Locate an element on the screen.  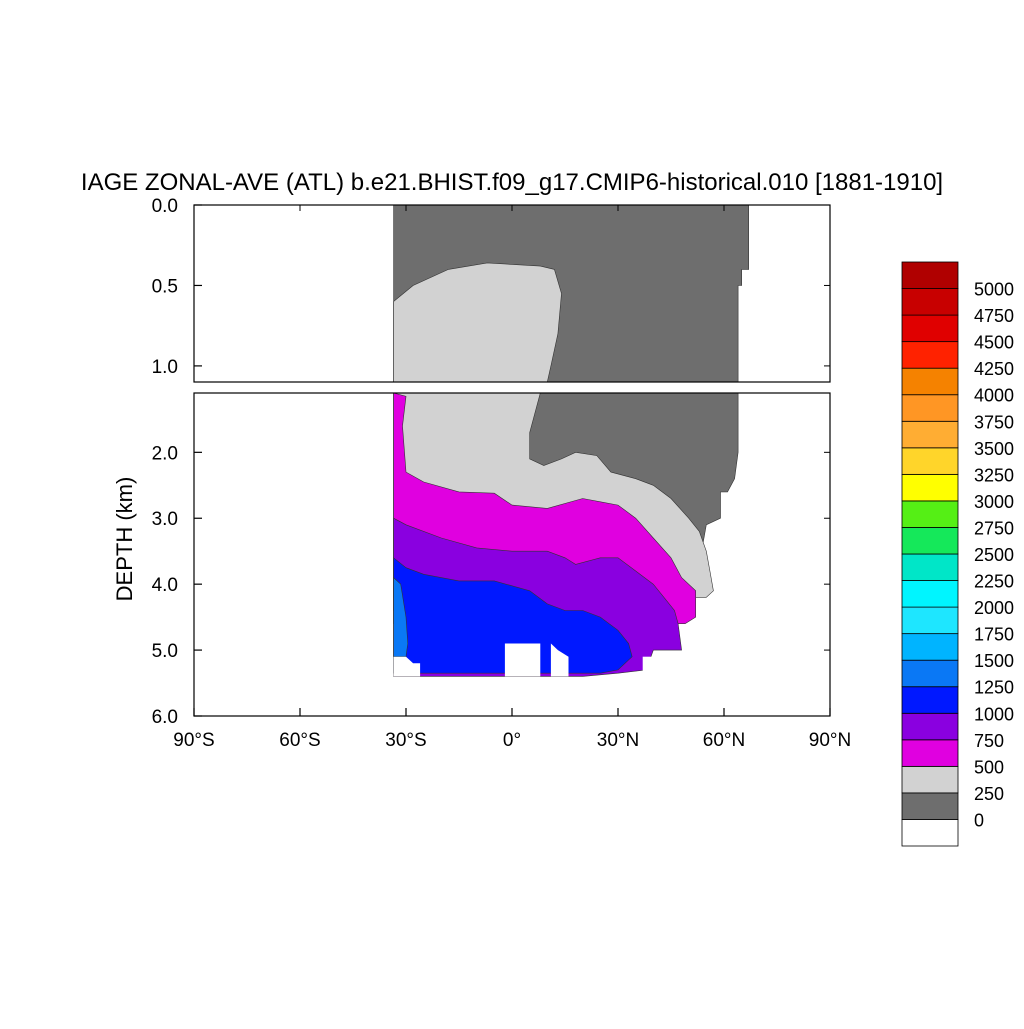
colorbar-label: 3500 is located at coordinates (994, 449).